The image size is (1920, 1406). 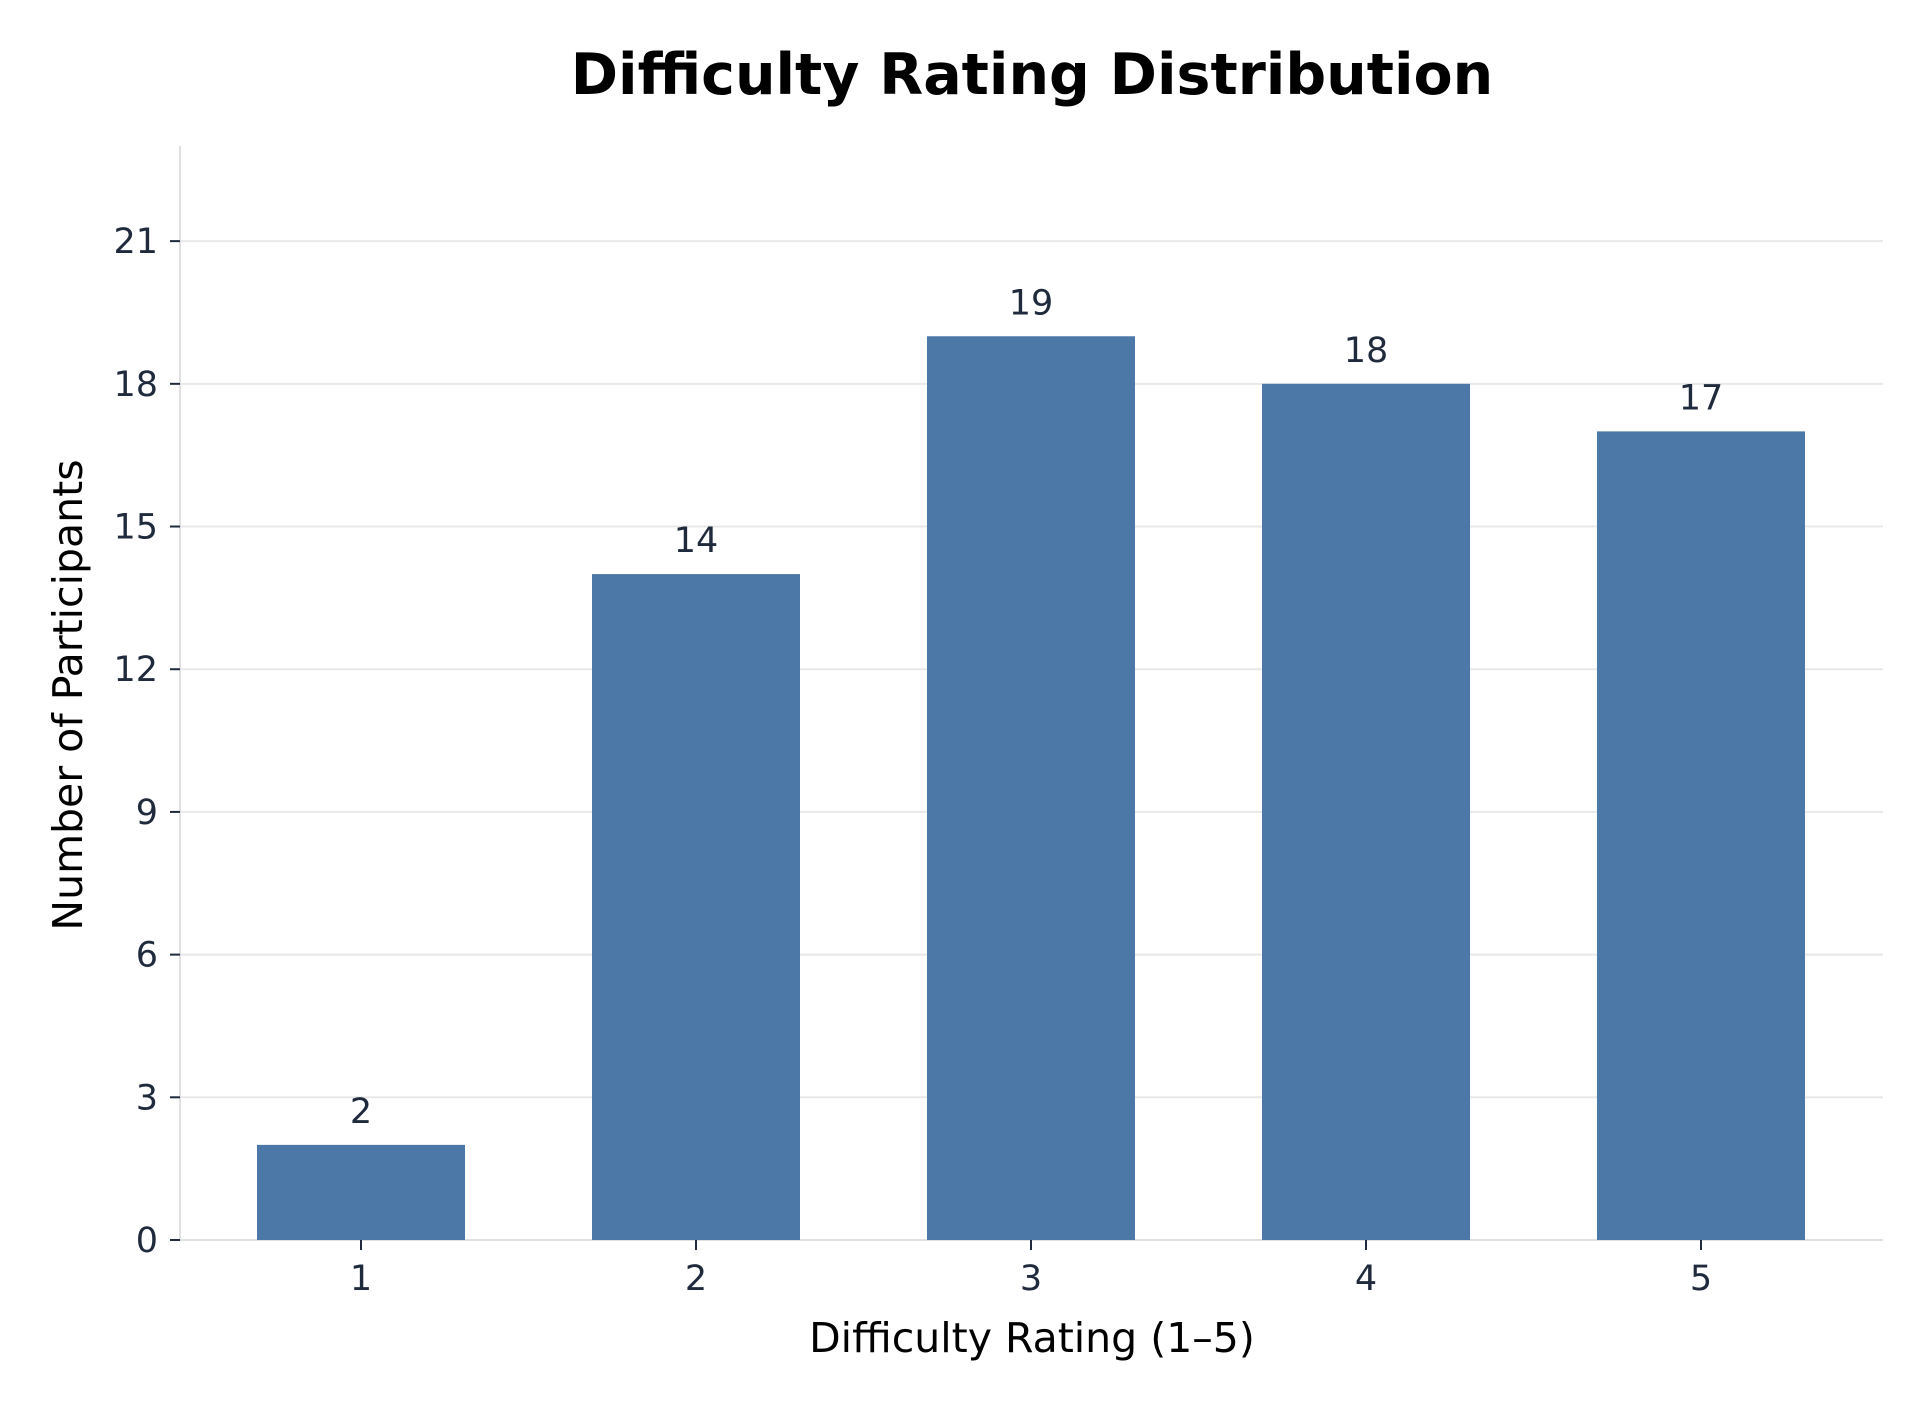 What do you see at coordinates (1031, 303) in the screenshot?
I see `data-label-3: 19` at bounding box center [1031, 303].